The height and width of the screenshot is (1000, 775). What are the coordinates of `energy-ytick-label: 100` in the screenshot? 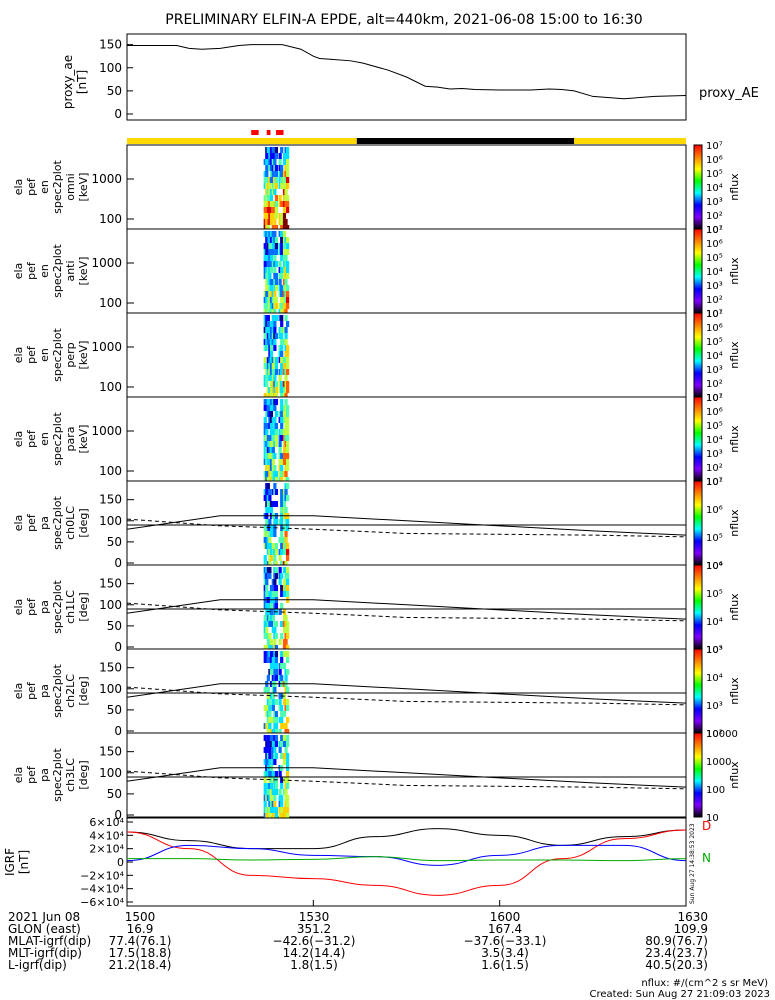 It's located at (110, 219).